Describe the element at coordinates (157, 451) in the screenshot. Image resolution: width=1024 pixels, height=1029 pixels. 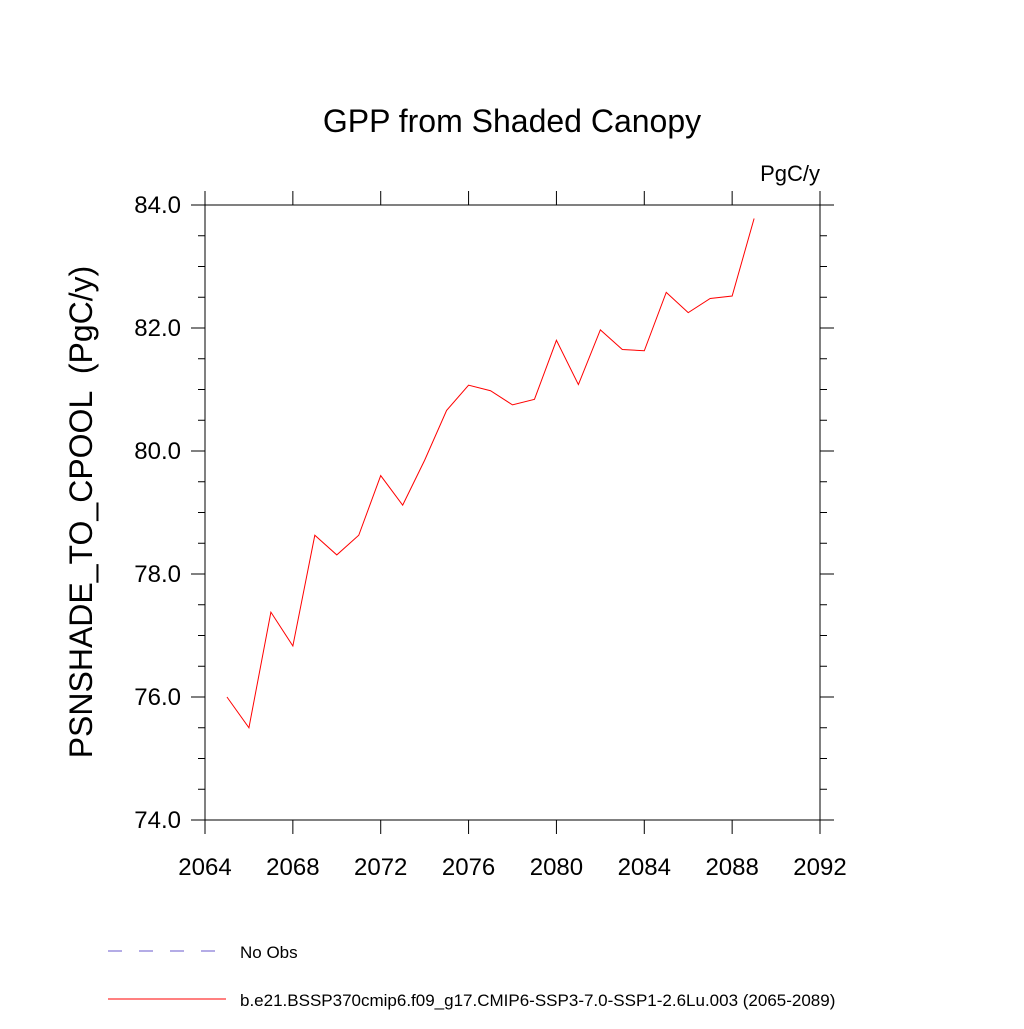
I see `y-tick-label: 80.0` at that location.